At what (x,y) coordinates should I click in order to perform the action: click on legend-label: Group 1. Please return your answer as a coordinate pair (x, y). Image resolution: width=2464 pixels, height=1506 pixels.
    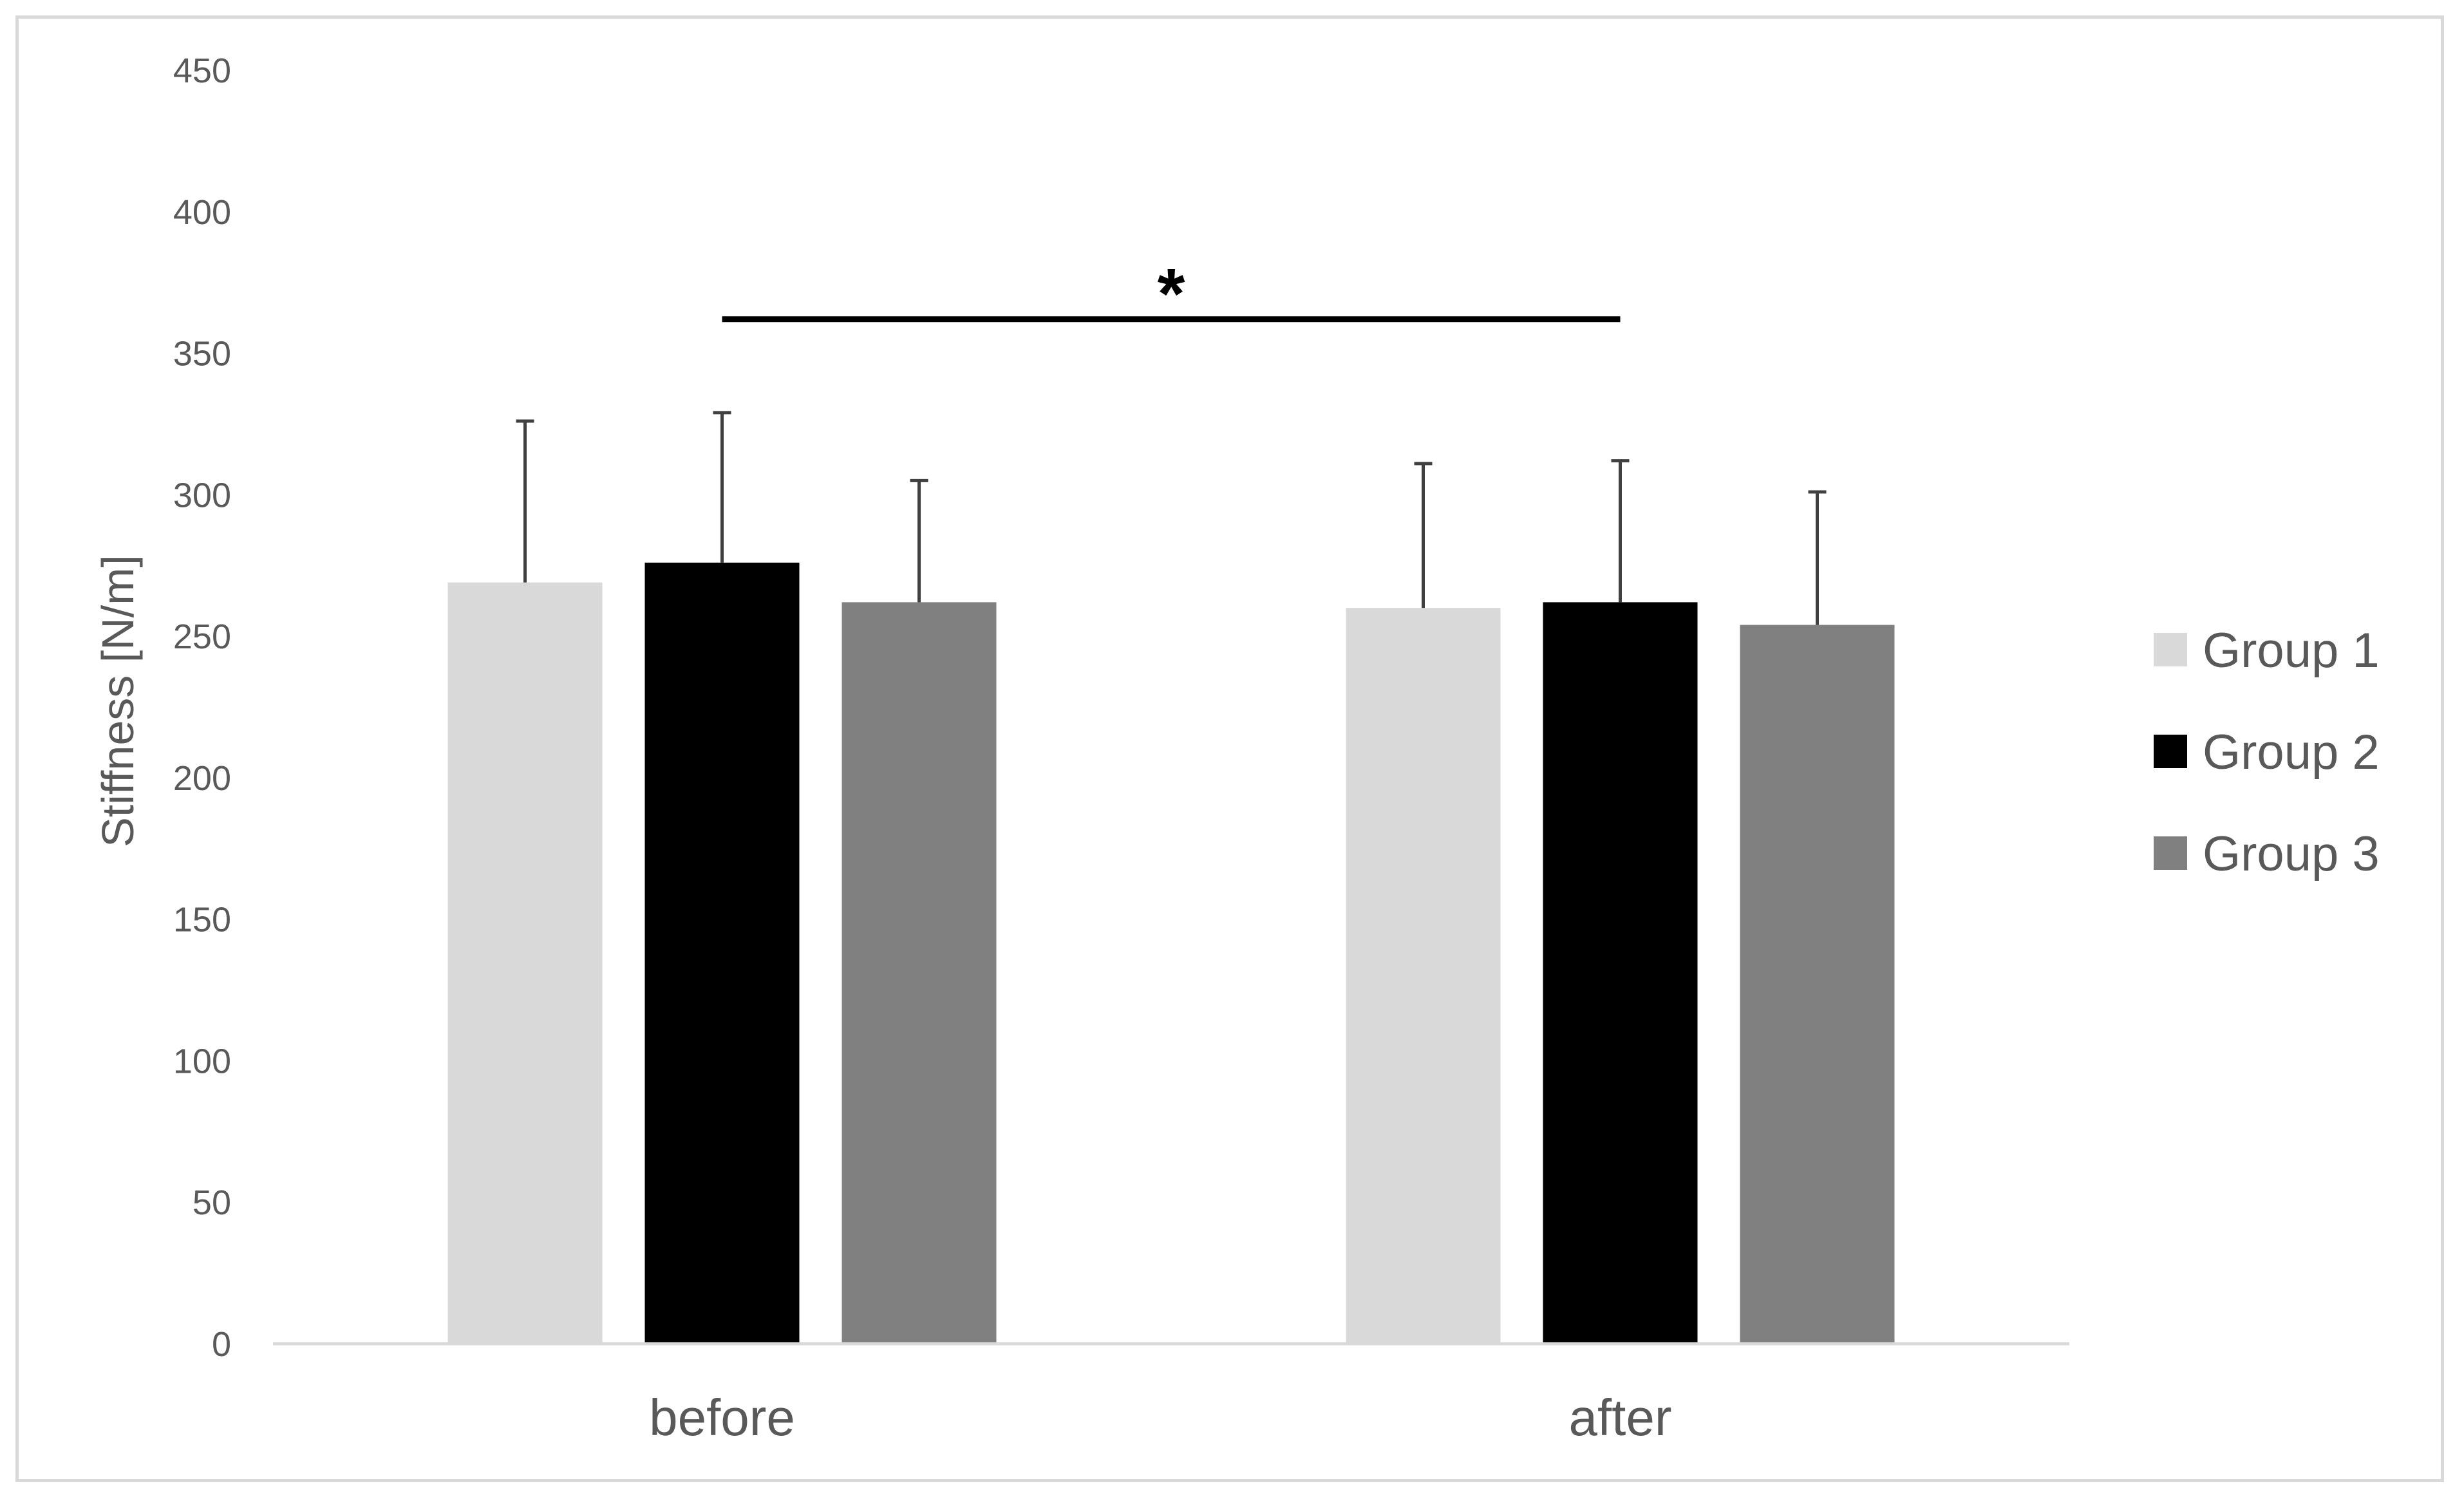
    Looking at the image, I should click on (2291, 650).